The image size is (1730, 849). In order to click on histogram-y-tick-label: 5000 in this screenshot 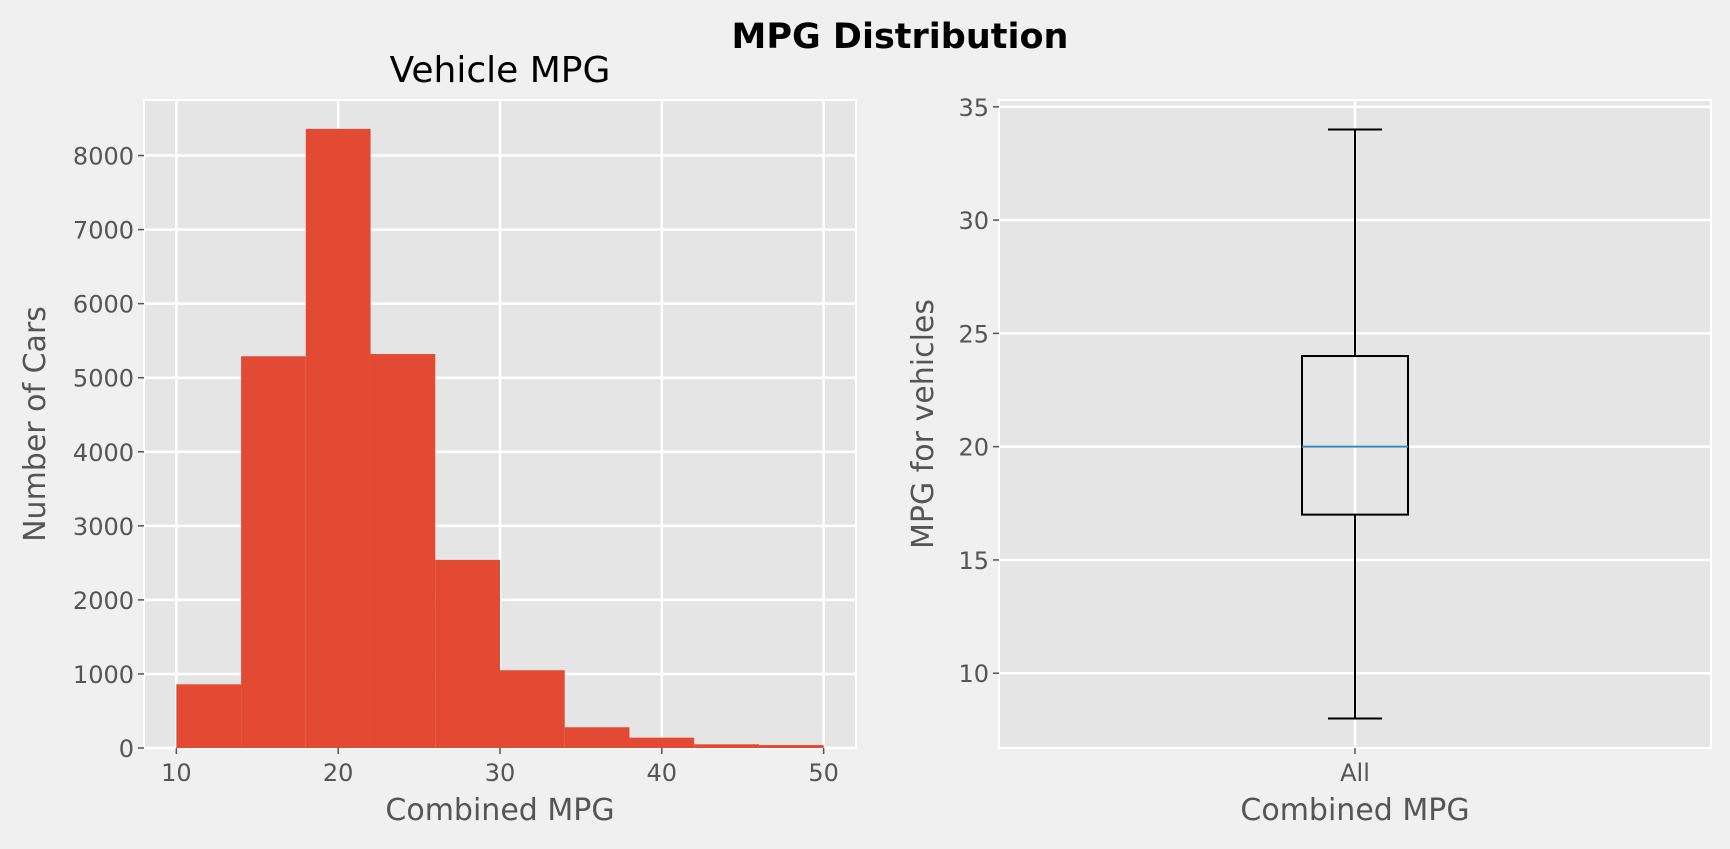, I will do `click(103, 379)`.